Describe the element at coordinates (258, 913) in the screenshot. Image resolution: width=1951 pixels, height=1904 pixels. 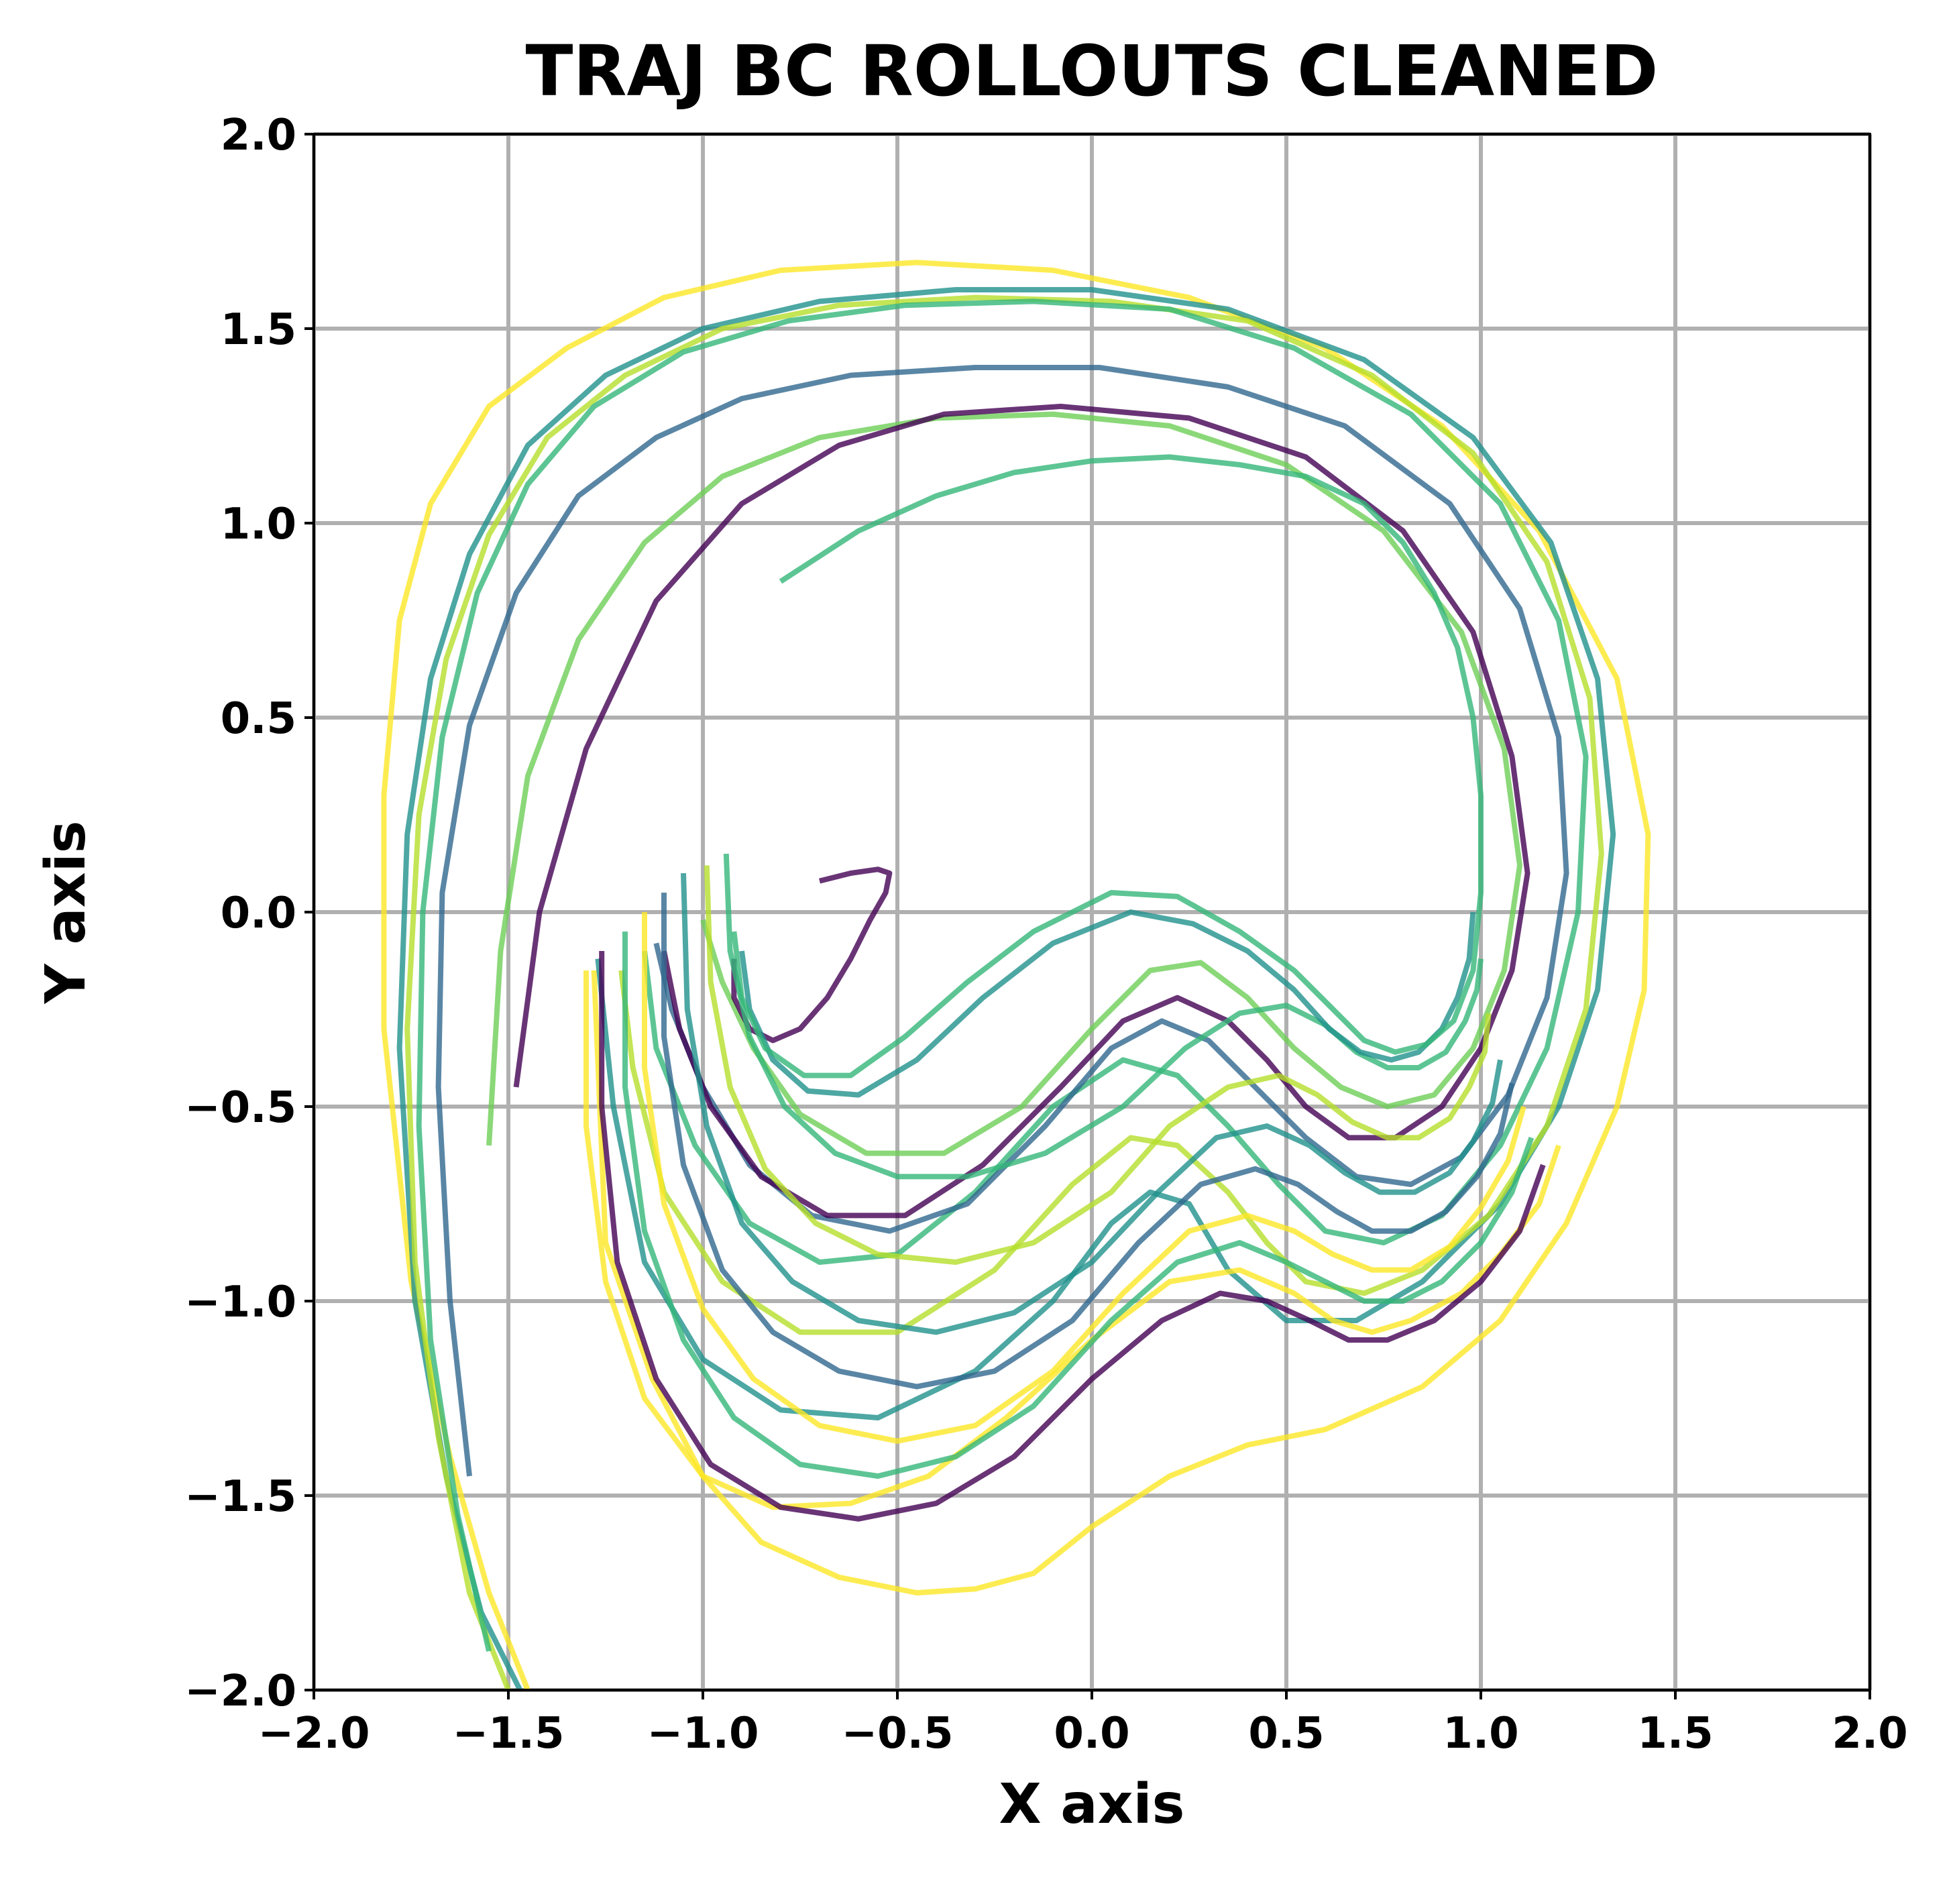
I see `y-tick-label: 0.0` at that location.